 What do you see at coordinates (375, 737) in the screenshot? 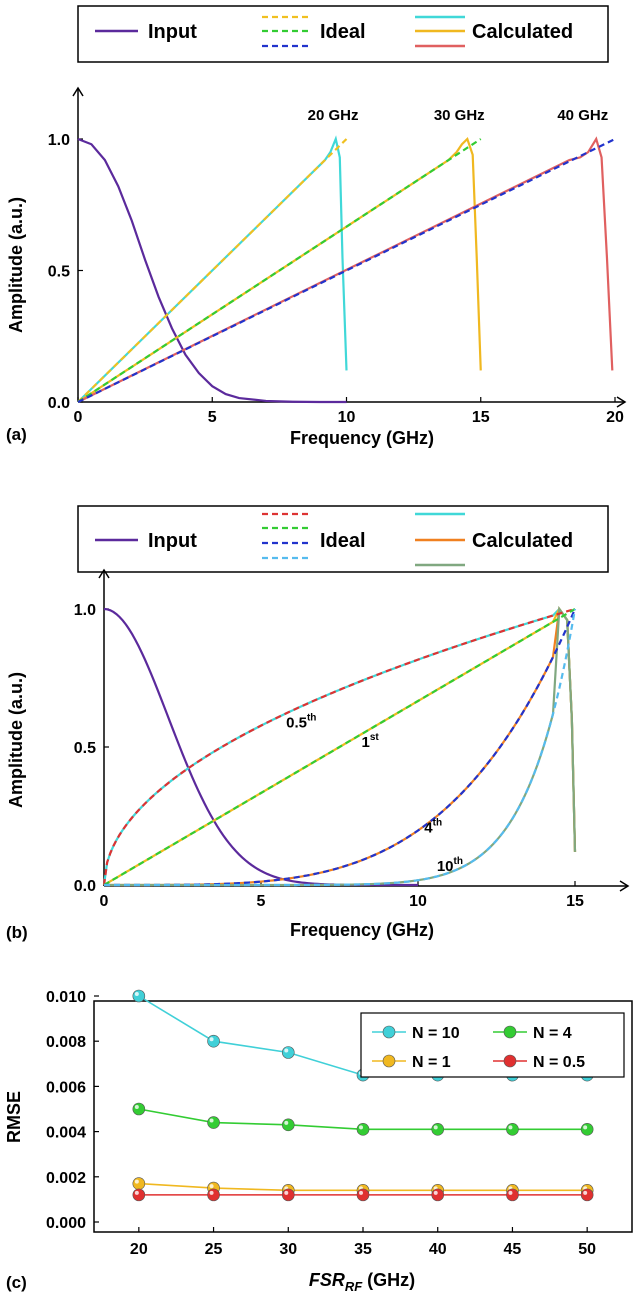
I see `order-annotation-sup: st` at bounding box center [375, 737].